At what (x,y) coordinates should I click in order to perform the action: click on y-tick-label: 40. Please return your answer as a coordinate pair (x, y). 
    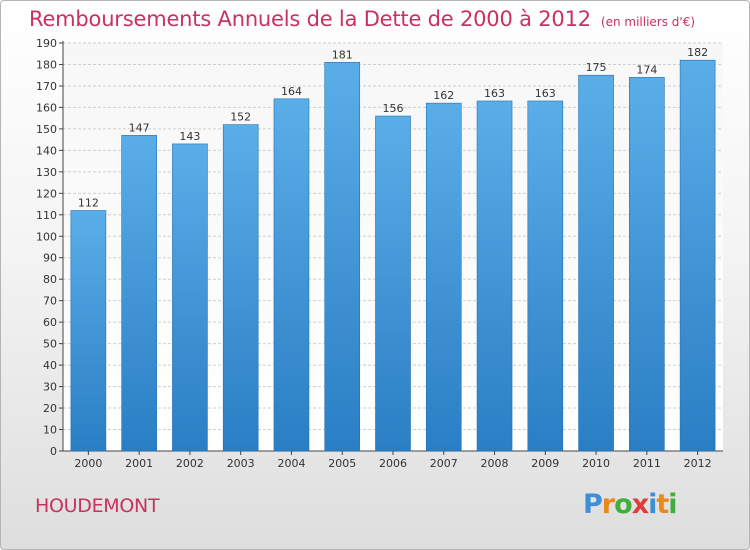
    Looking at the image, I should click on (50, 365).